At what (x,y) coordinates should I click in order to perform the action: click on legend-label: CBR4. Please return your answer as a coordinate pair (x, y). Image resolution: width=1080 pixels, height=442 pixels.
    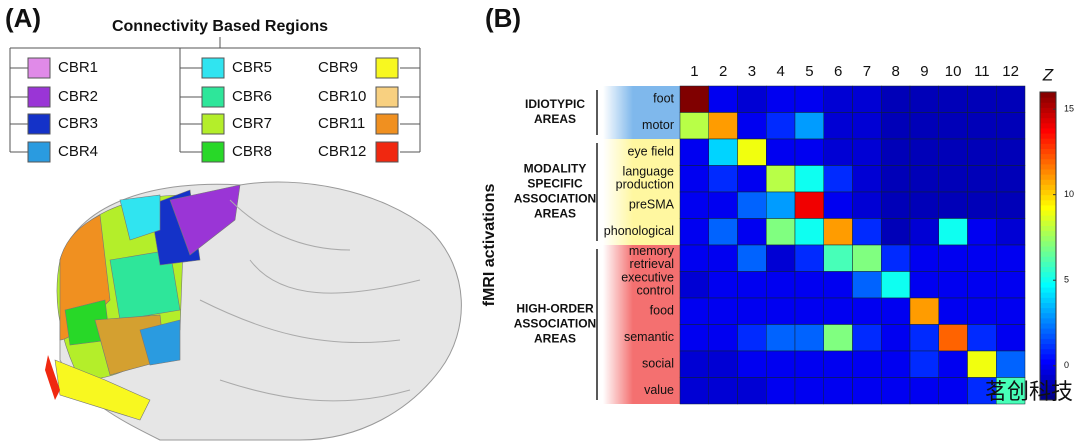
    Looking at the image, I should click on (78, 151).